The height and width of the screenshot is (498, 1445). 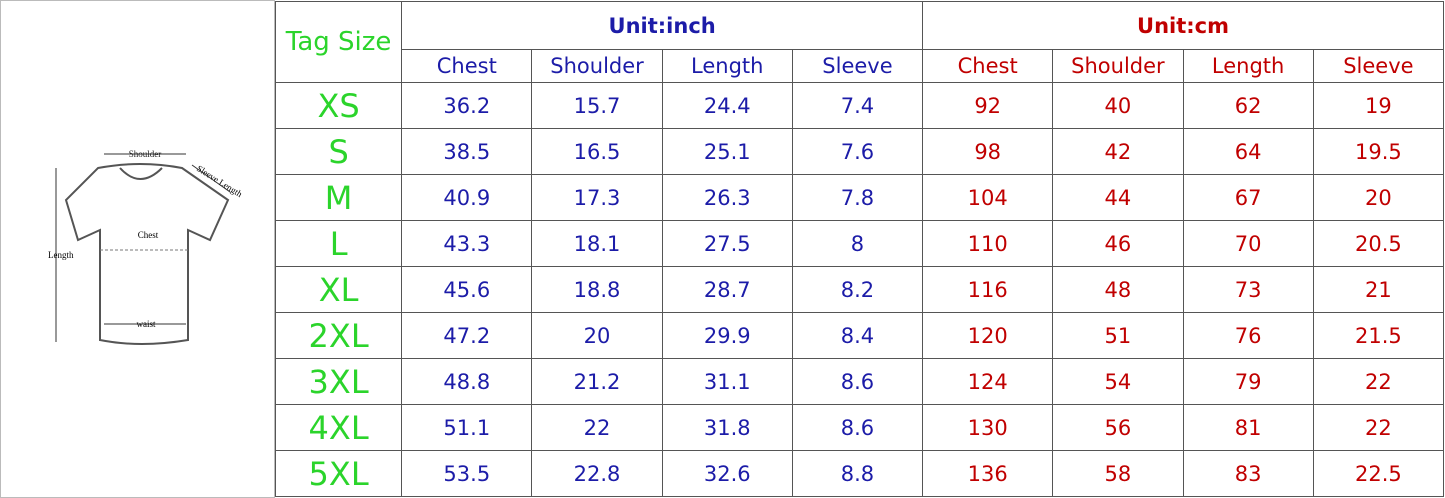 I want to click on tag-size: L, so click(x=338, y=243).